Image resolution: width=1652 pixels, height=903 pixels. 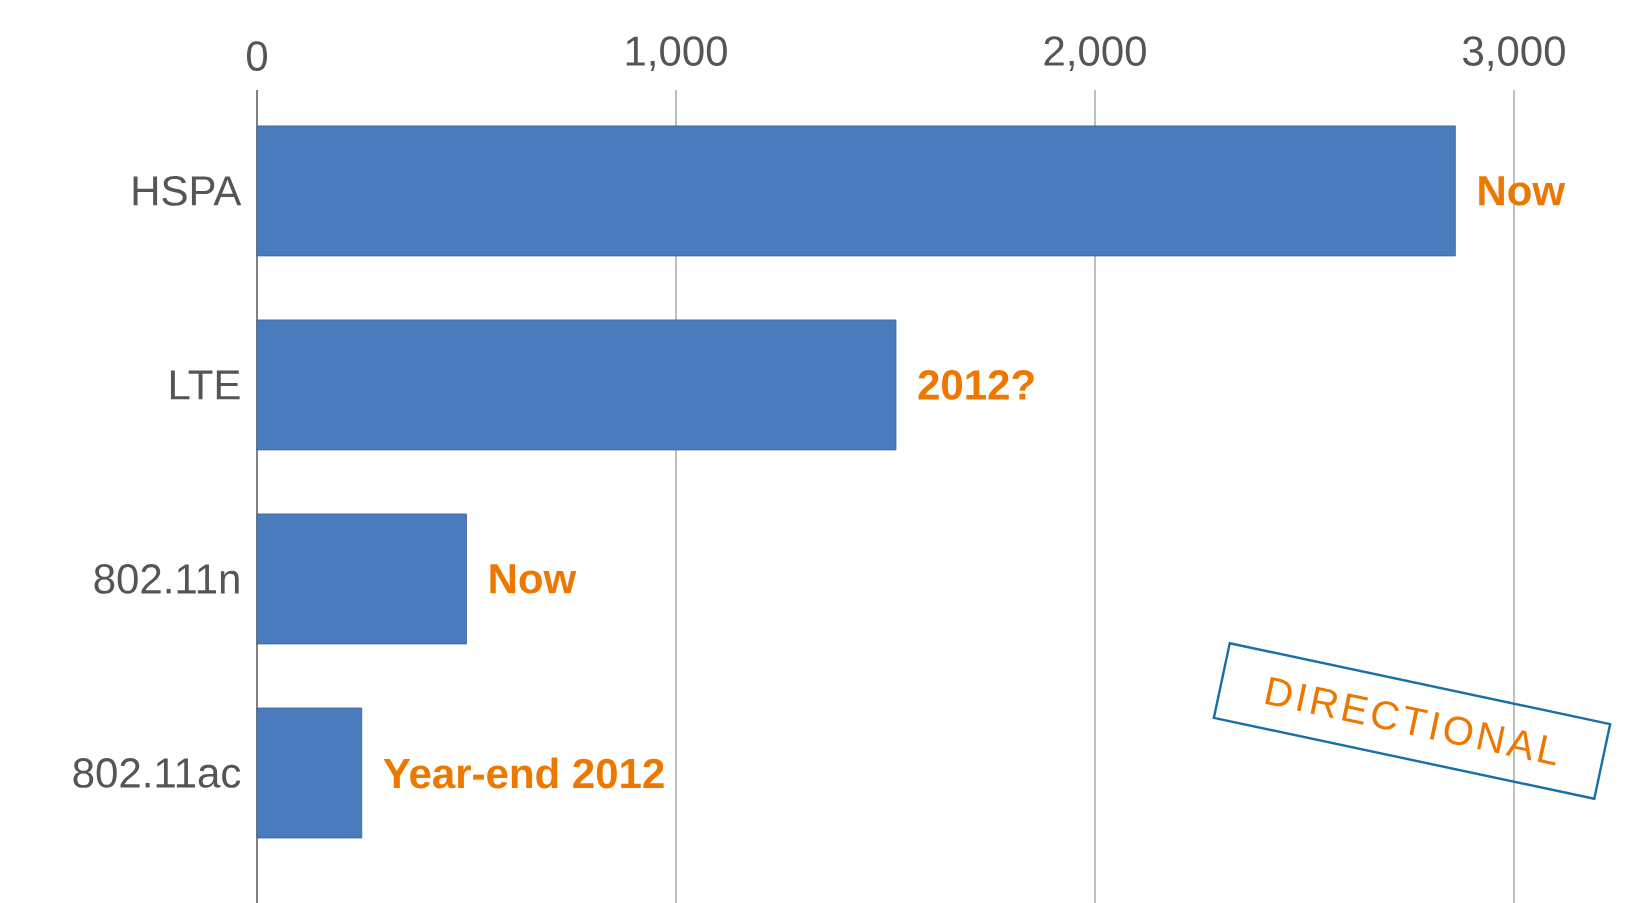 What do you see at coordinates (976, 385) in the screenshot?
I see `annotation: 2012?` at bounding box center [976, 385].